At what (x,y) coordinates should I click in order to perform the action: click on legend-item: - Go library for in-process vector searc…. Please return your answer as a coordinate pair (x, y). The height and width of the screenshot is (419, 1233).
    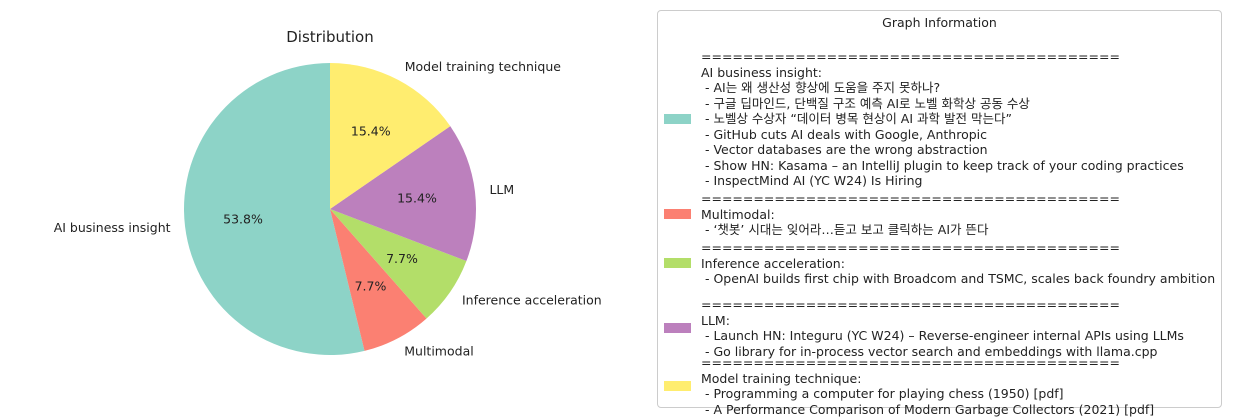
    Looking at the image, I should click on (929, 351).